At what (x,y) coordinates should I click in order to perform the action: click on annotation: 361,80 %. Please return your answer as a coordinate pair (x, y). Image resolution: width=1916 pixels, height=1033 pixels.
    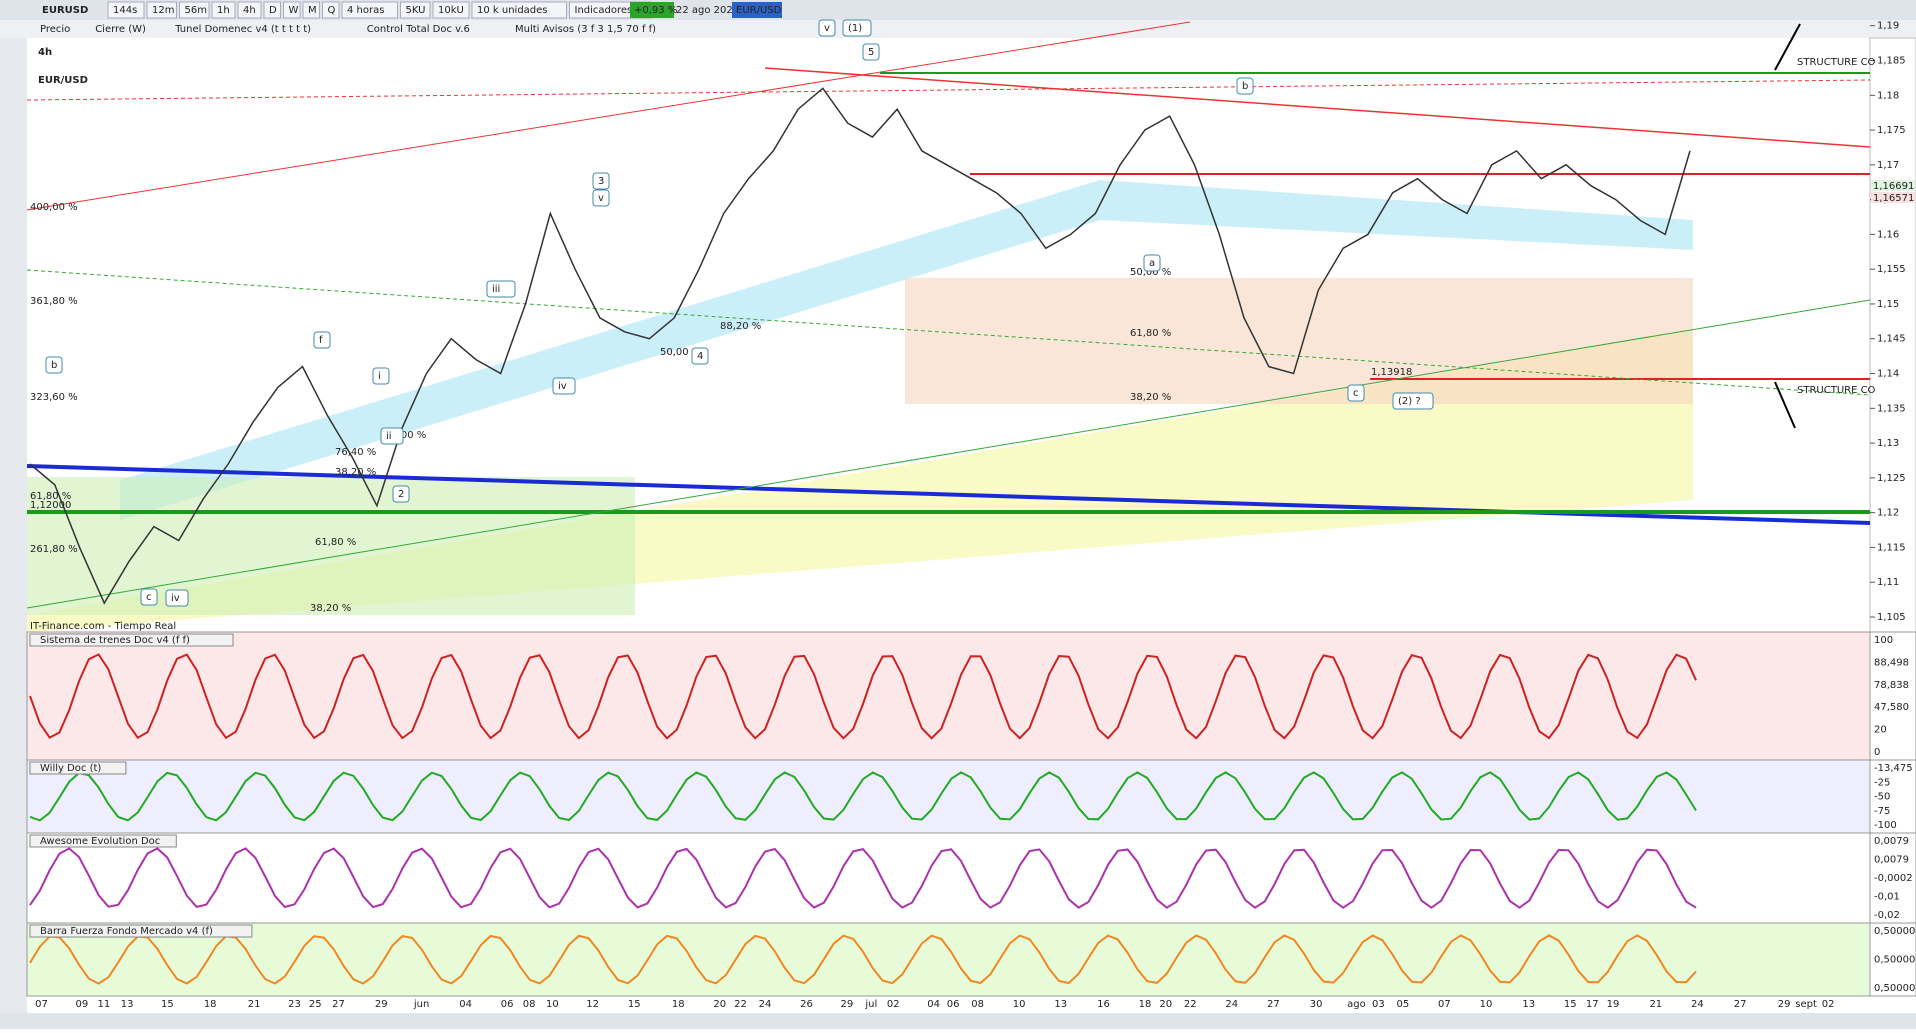
    Looking at the image, I should click on (54, 301).